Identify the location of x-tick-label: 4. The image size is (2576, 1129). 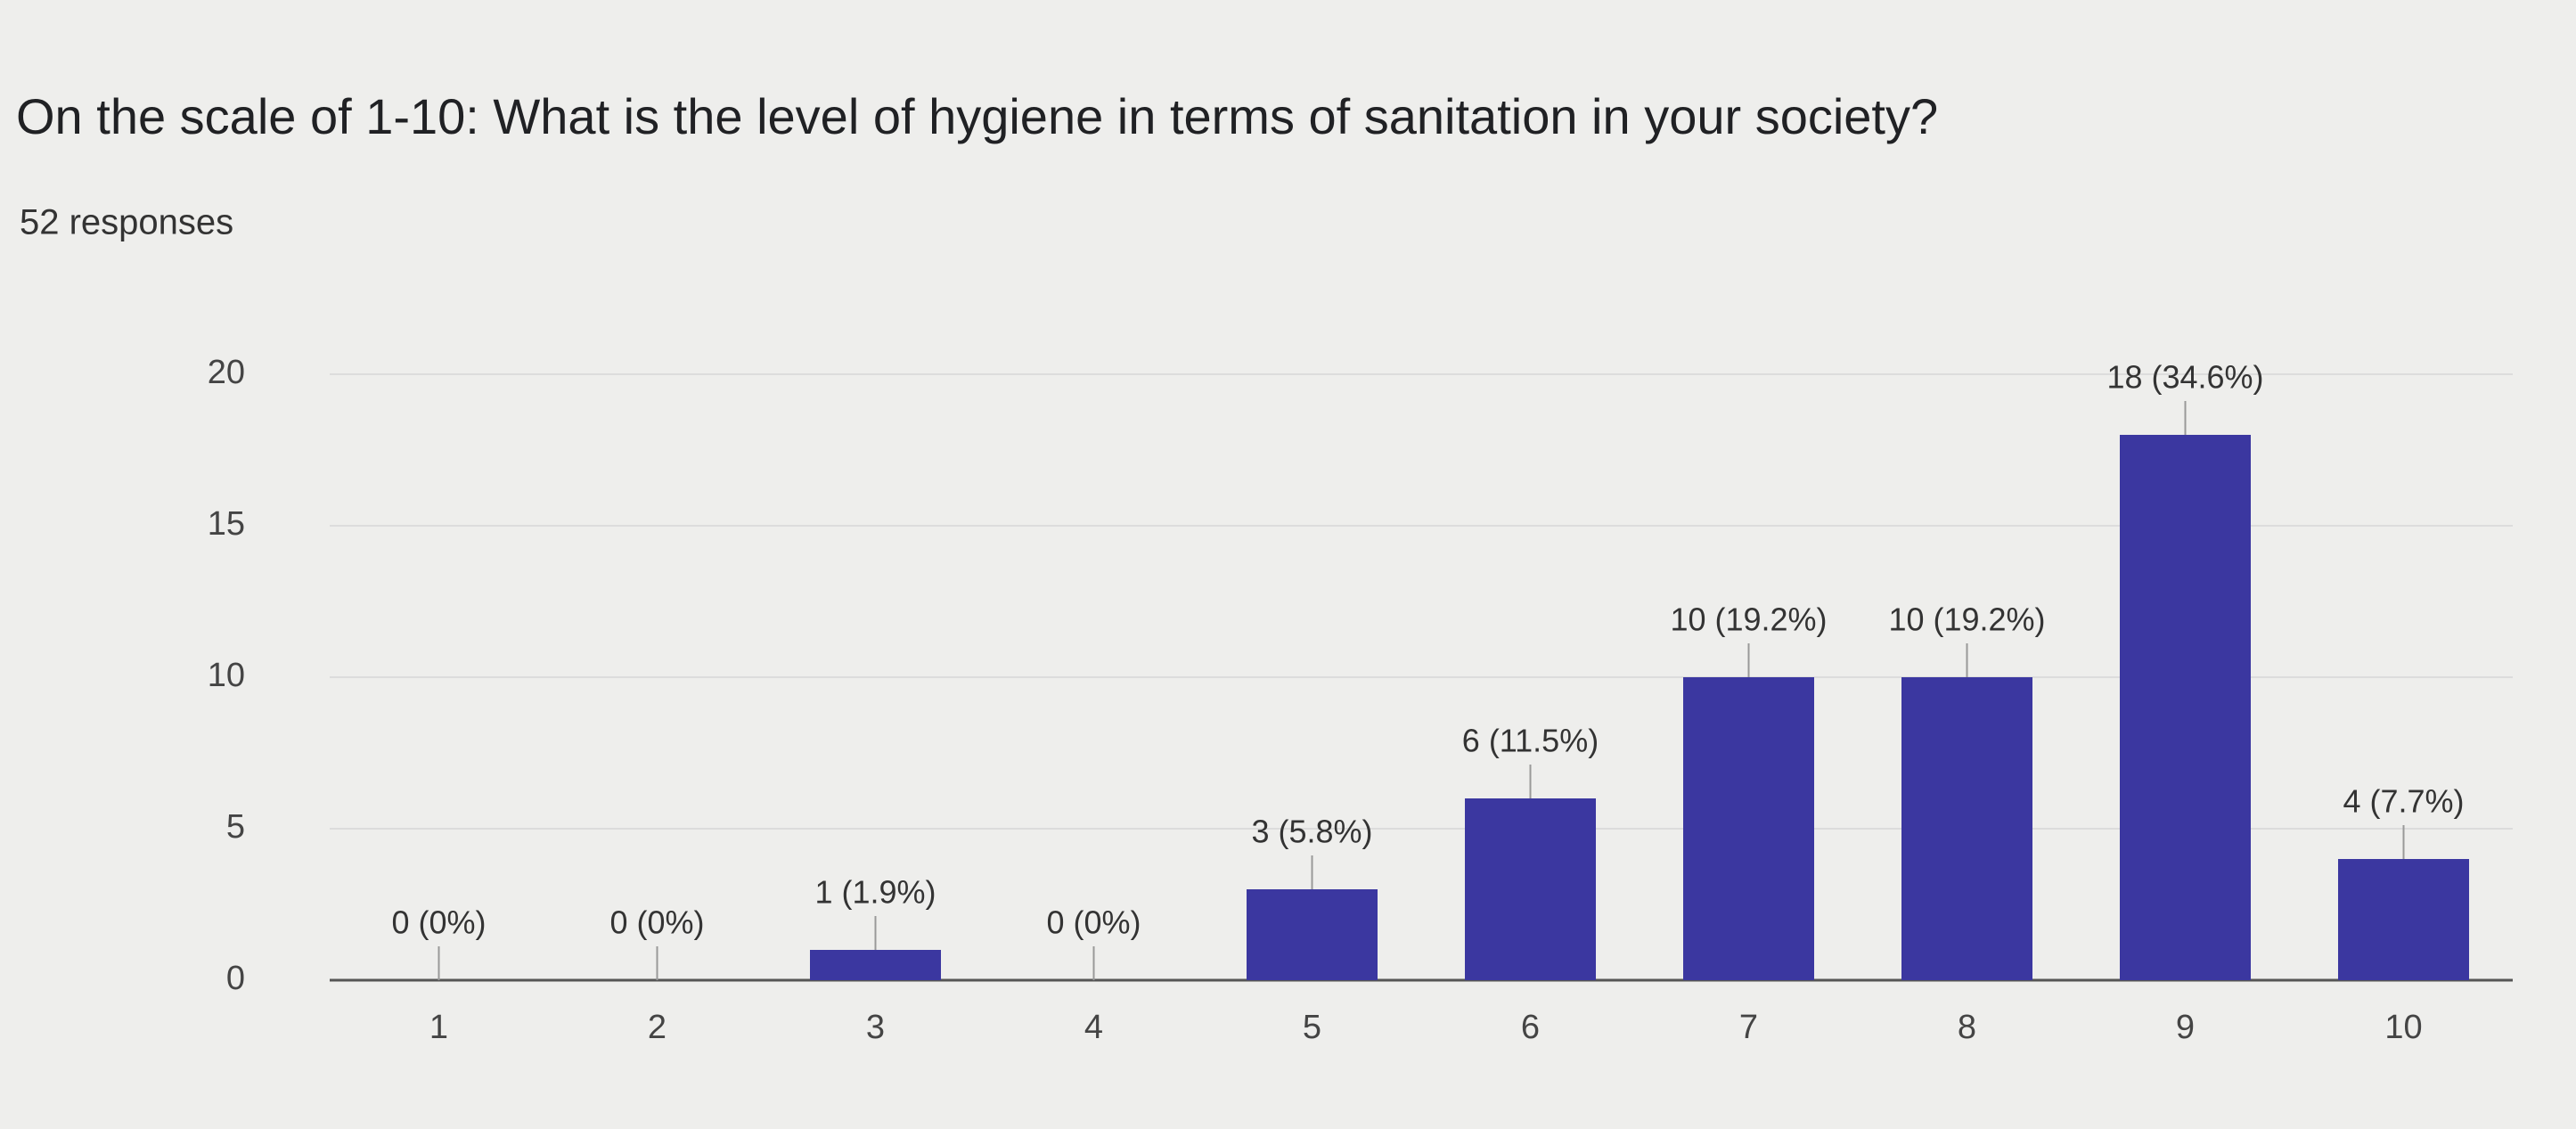
(1093, 1027).